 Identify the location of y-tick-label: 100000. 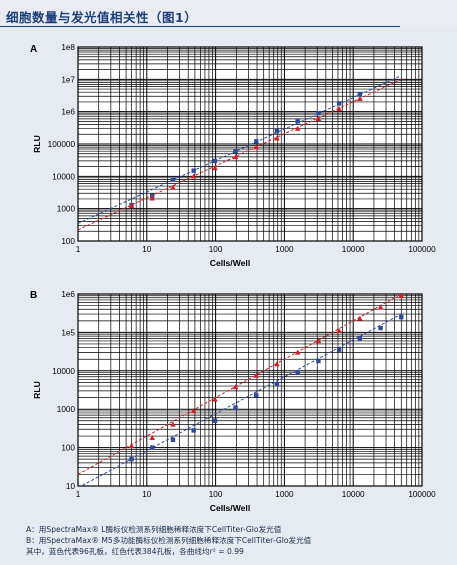
(62, 144).